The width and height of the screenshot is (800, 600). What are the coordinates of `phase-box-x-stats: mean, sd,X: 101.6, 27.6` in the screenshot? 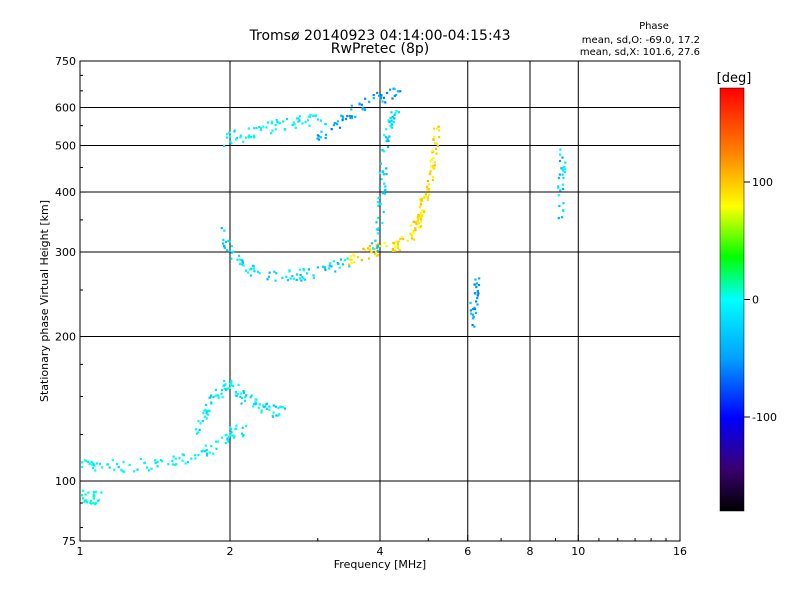 It's located at (640, 52).